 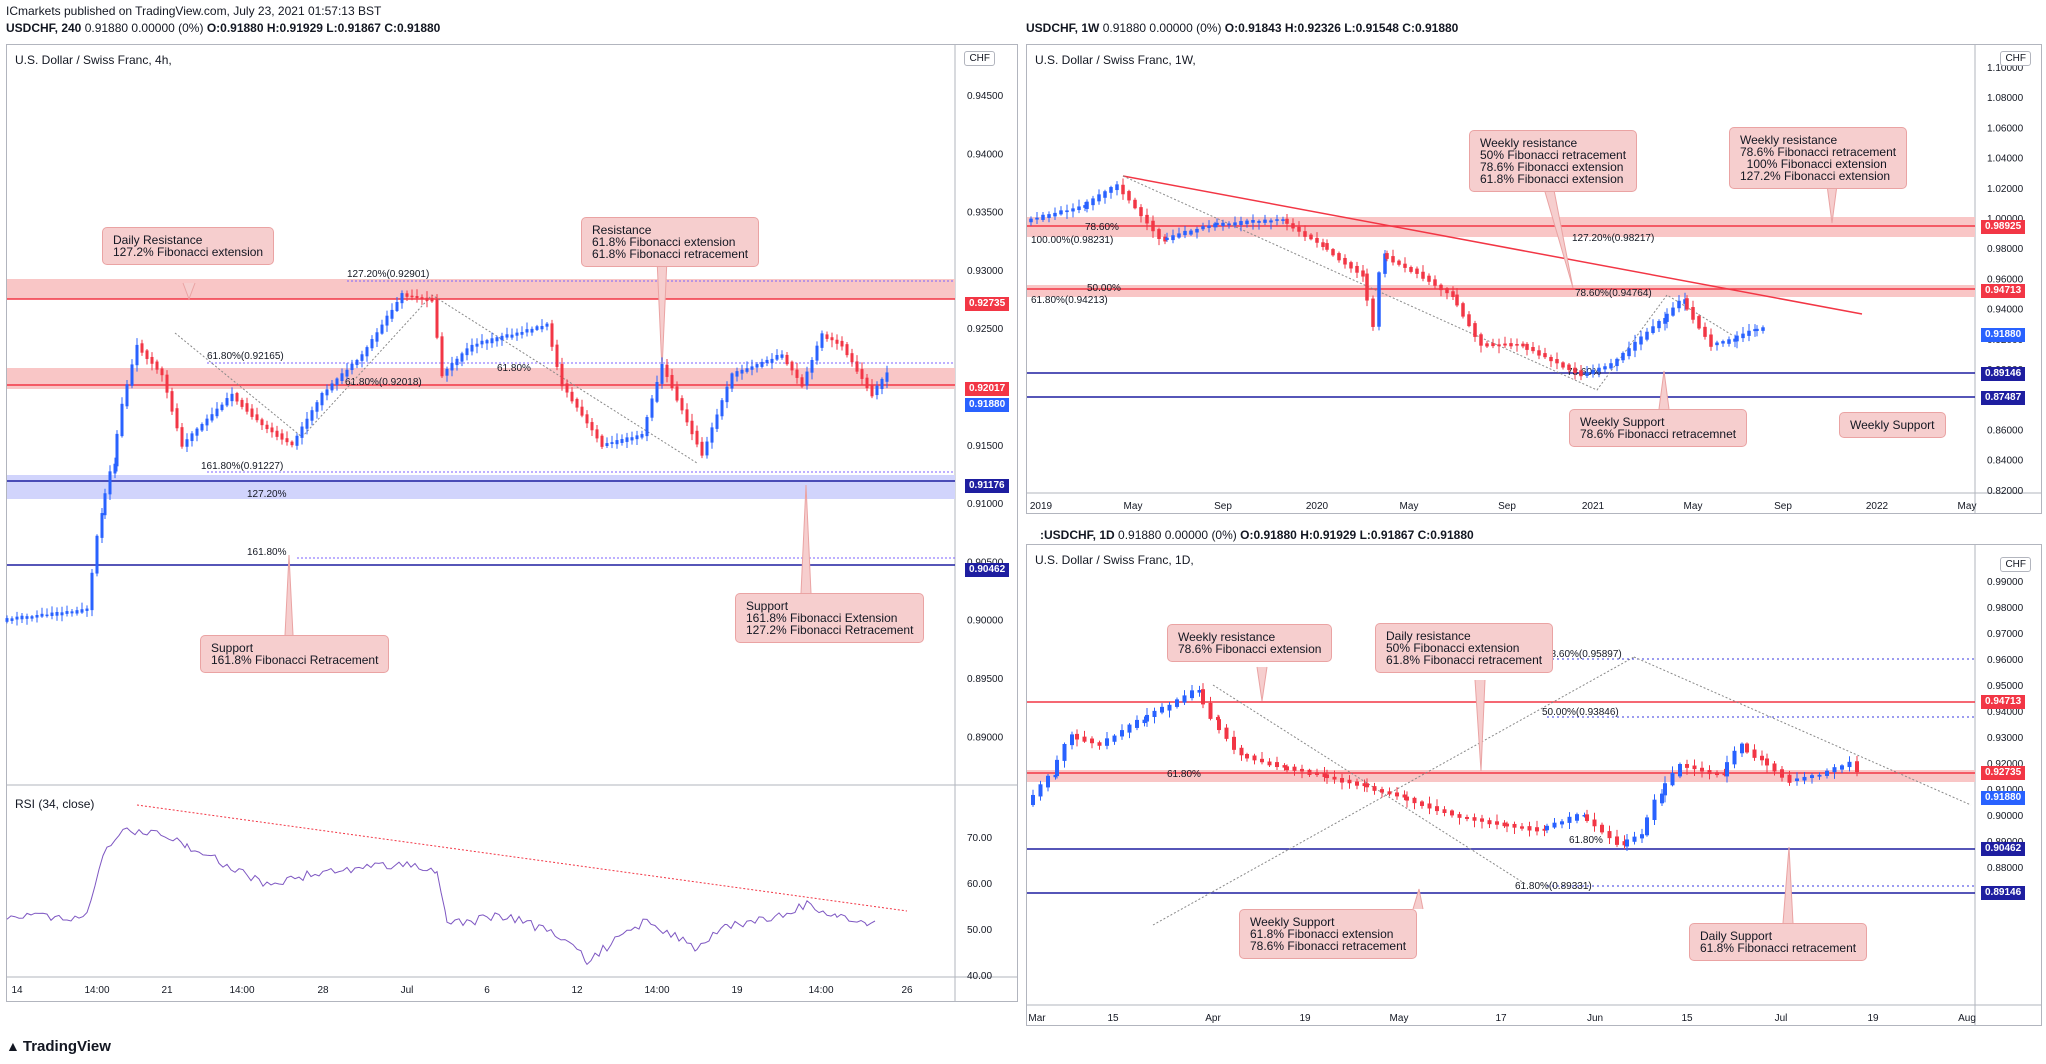 What do you see at coordinates (1595, 1018) in the screenshot?
I see `d1-x-tick-label: Jun` at bounding box center [1595, 1018].